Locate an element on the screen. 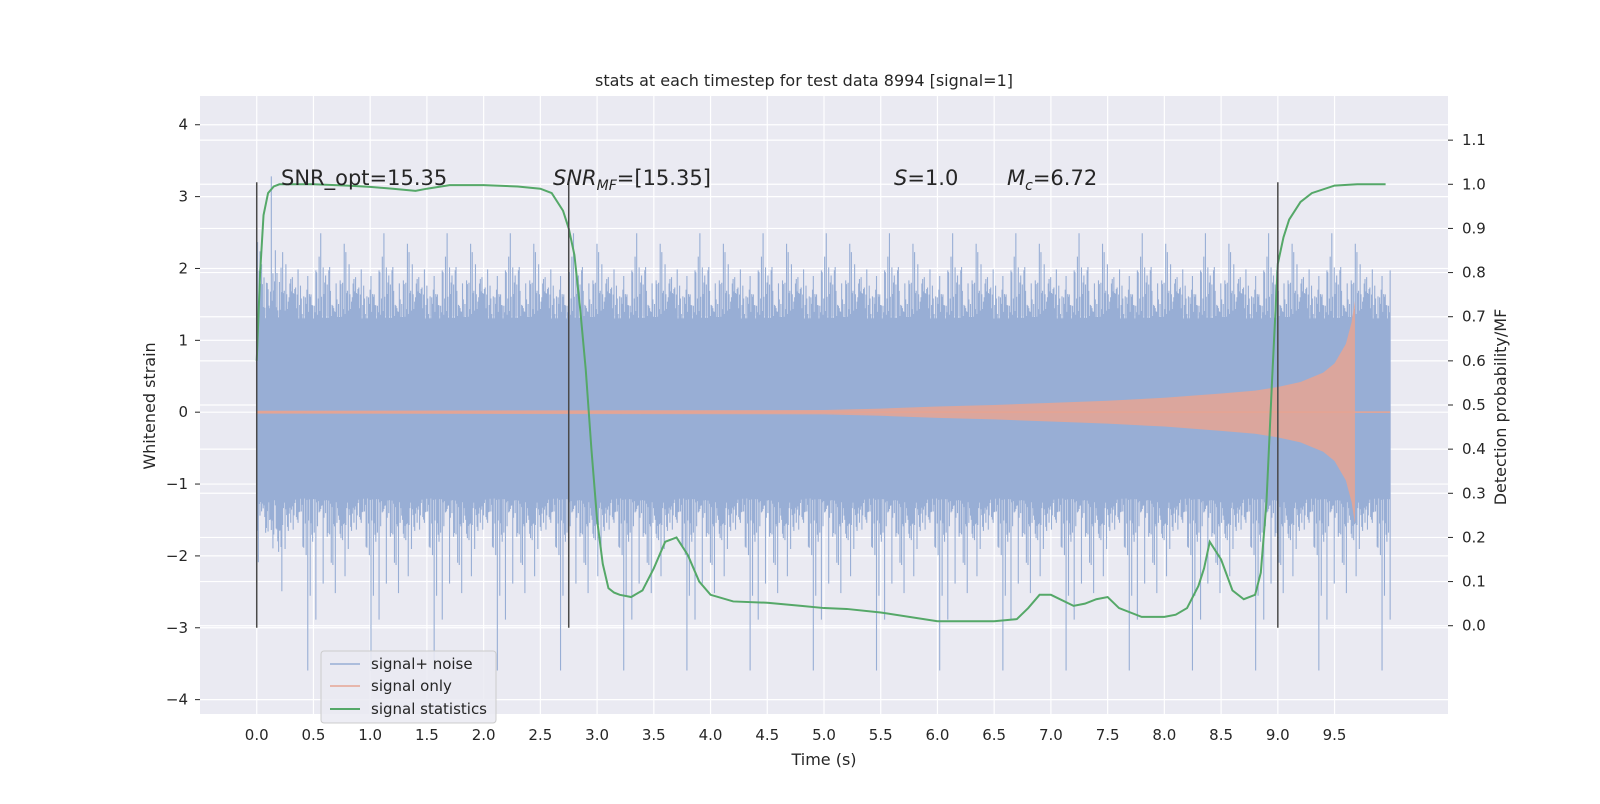 The image size is (1600, 804). s-annotation: S=1.0 is located at coordinates (926, 178).